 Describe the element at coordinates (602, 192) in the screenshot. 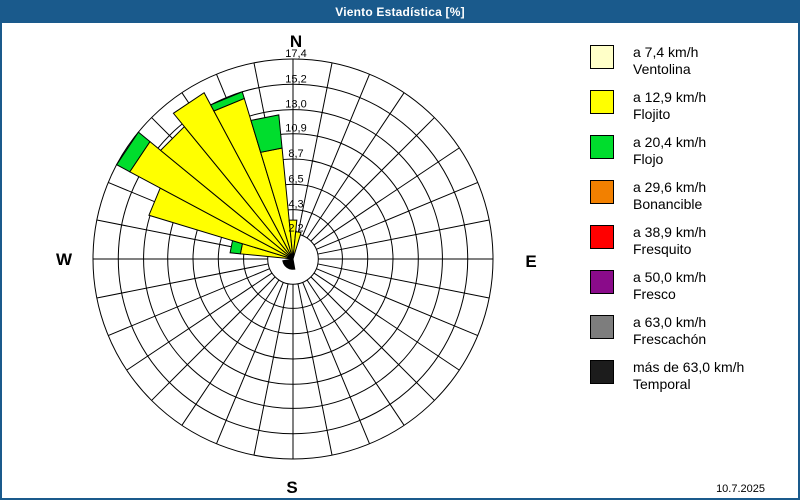

I see `legend-swatch-bonancible` at that location.